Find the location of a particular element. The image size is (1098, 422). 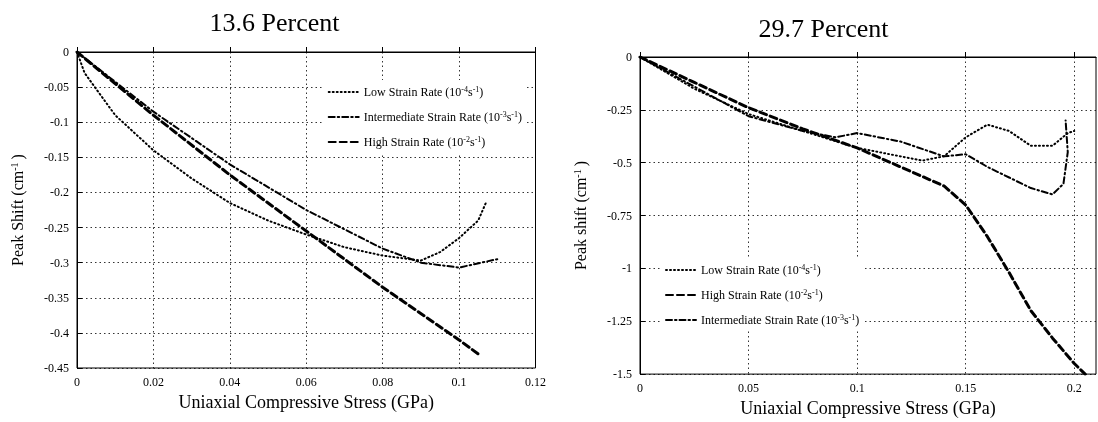

y-tick-label: -0.05 is located at coordinates (56, 87).